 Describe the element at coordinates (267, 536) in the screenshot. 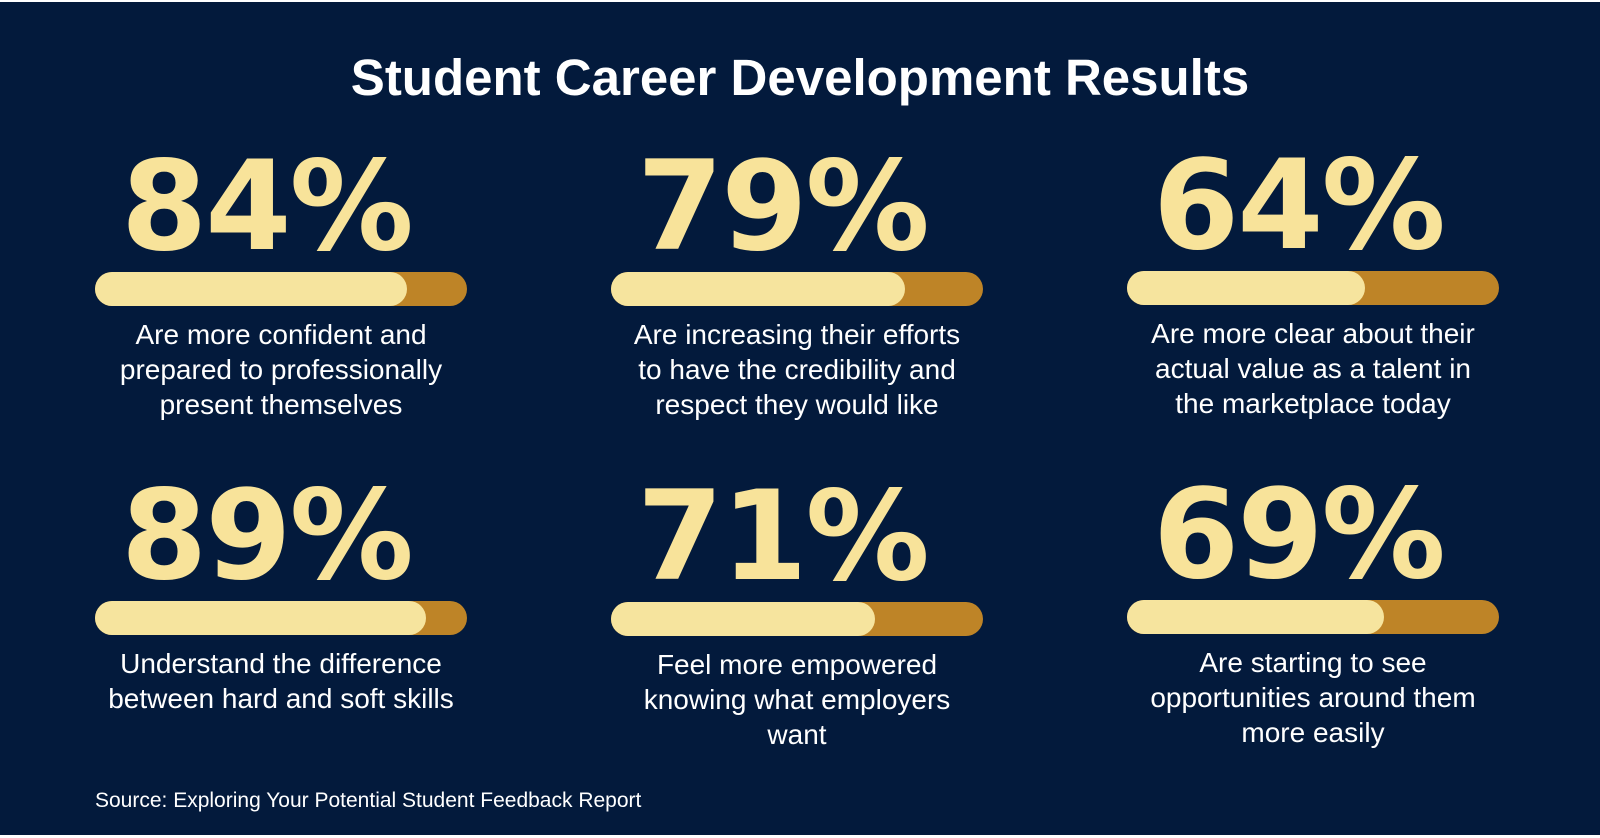

I see `stat-percent: 89%` at that location.